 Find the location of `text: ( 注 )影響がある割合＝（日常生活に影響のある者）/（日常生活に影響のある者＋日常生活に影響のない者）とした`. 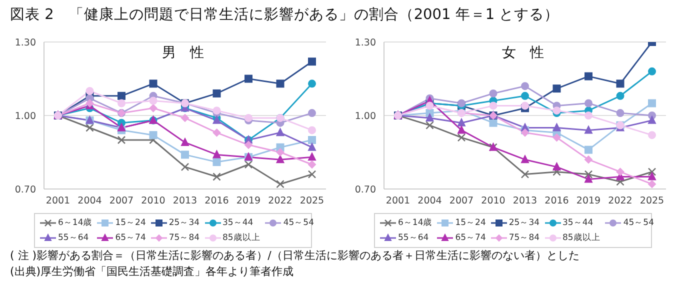

text: ( 注 )影響がある割合＝（日常生活に影響のある者）/（日常生活に影響のある者＋日常生活に影響のない者）とした is located at coordinates (295, 256).